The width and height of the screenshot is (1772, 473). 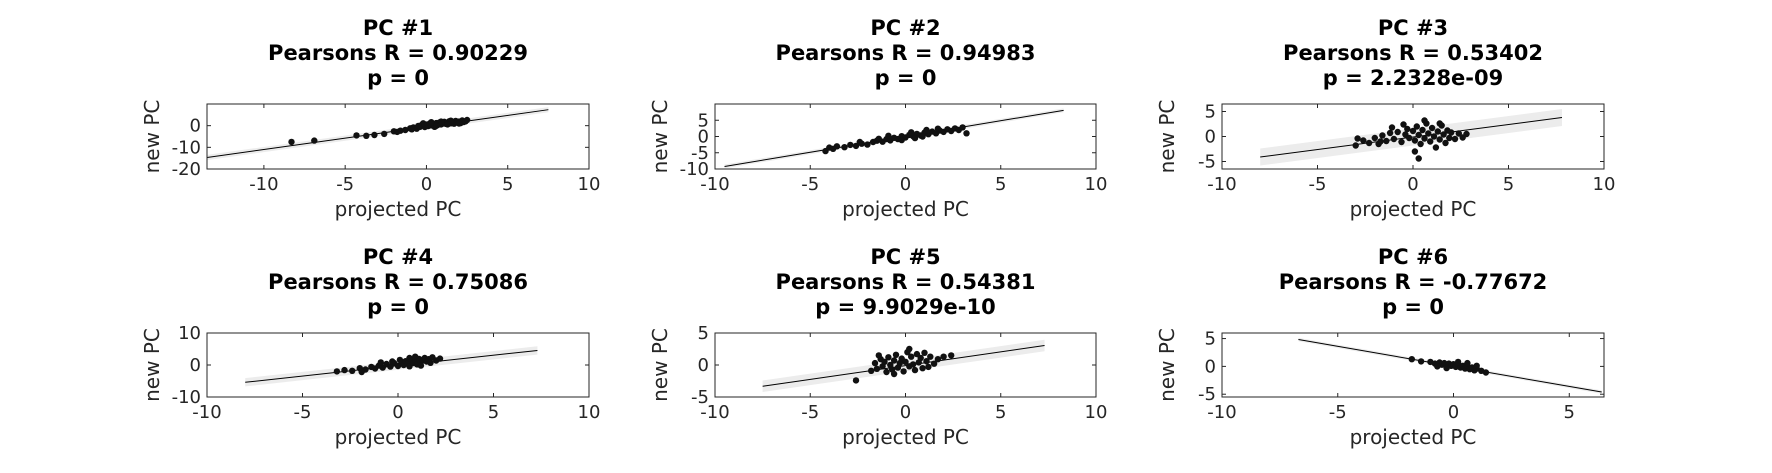 I want to click on y-tick-label: 10, so click(x=189, y=333).